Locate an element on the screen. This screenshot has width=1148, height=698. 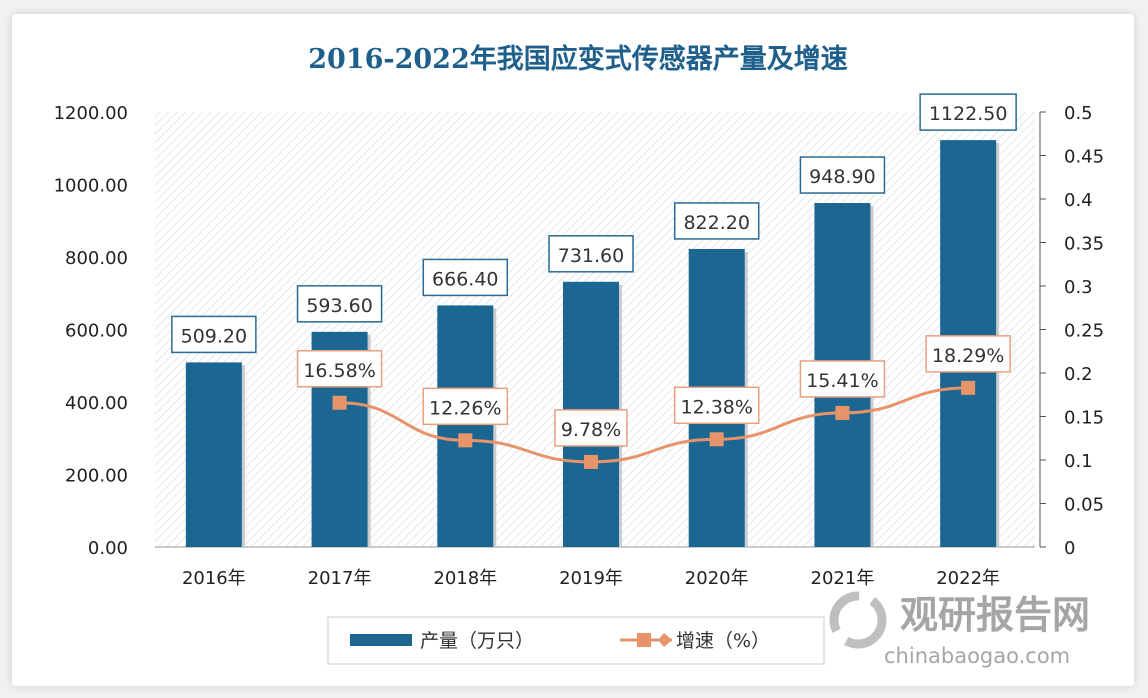
growth-data-label: 12.26% is located at coordinates (465, 408).